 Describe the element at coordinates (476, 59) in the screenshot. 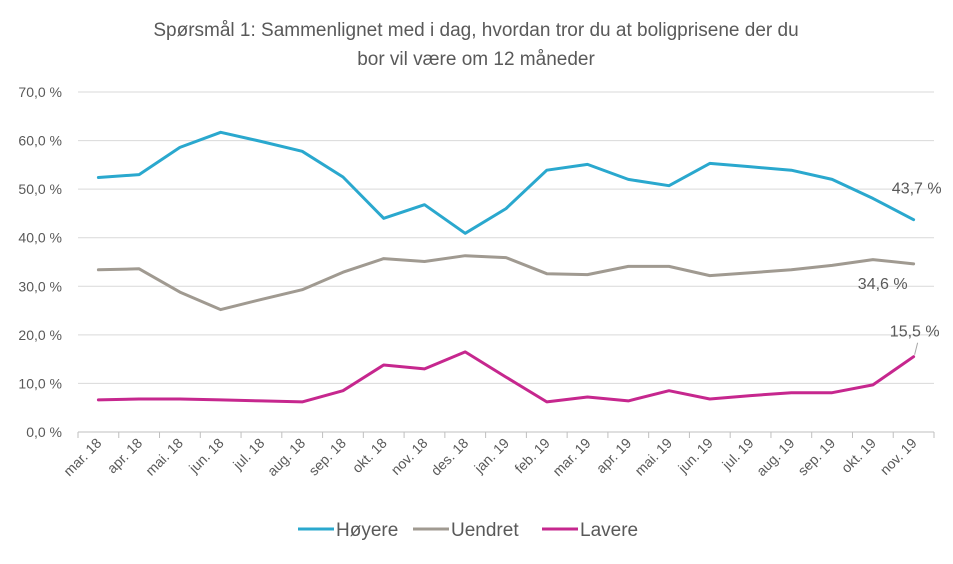

I see `chart-title-line2: bor vil være om 12 måneder` at that location.